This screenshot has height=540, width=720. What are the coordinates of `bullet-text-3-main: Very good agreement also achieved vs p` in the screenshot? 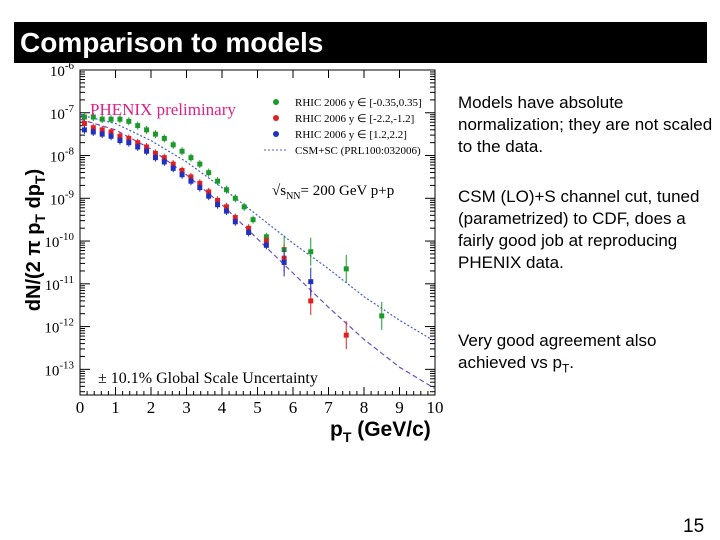 It's located at (557, 351).